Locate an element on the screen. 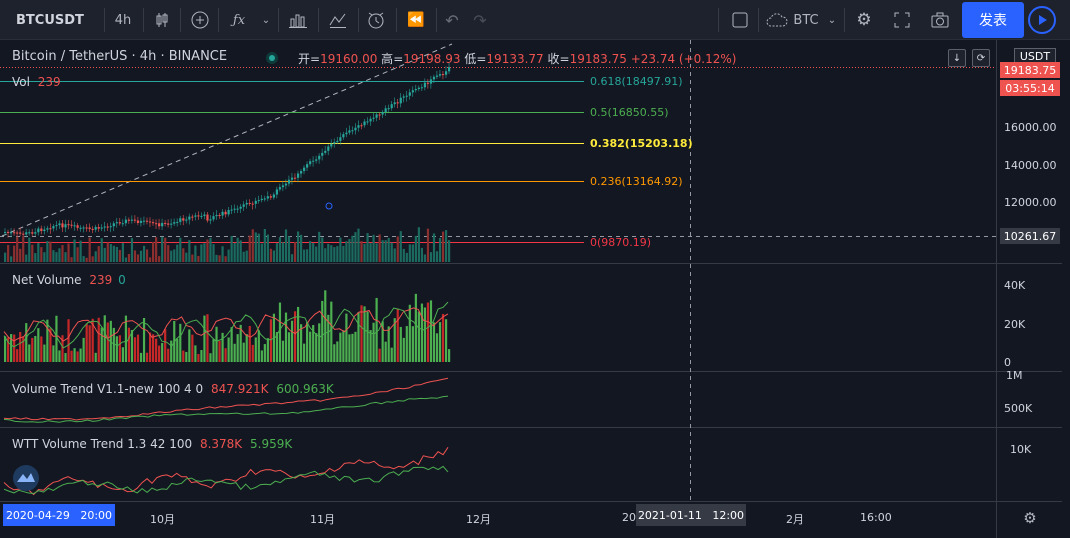 This screenshot has height=538, width=1070. market-status-icon is located at coordinates (272, 58).